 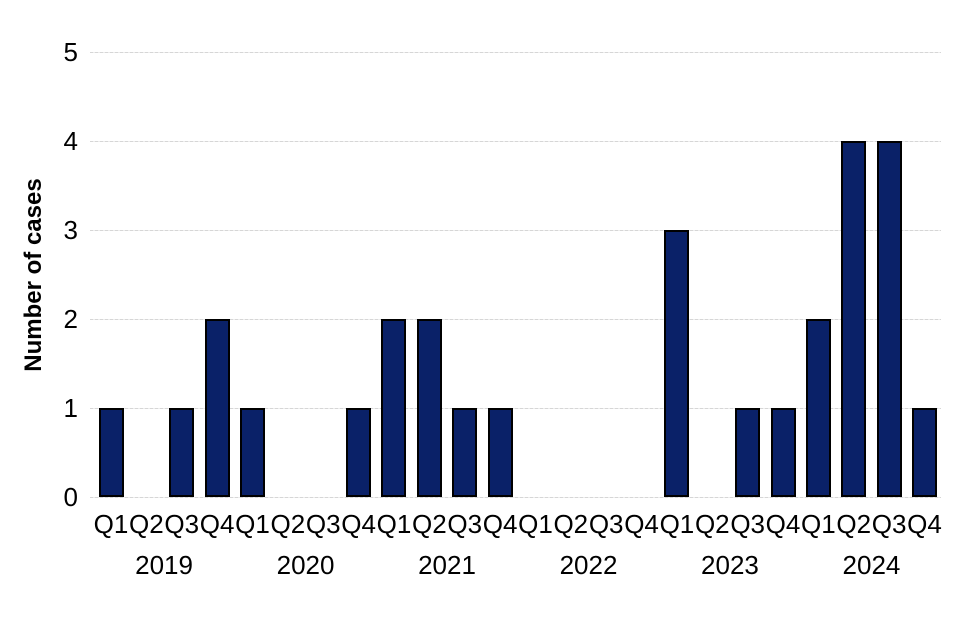 I want to click on x-axis-year-label: 2019, so click(x=164, y=565).